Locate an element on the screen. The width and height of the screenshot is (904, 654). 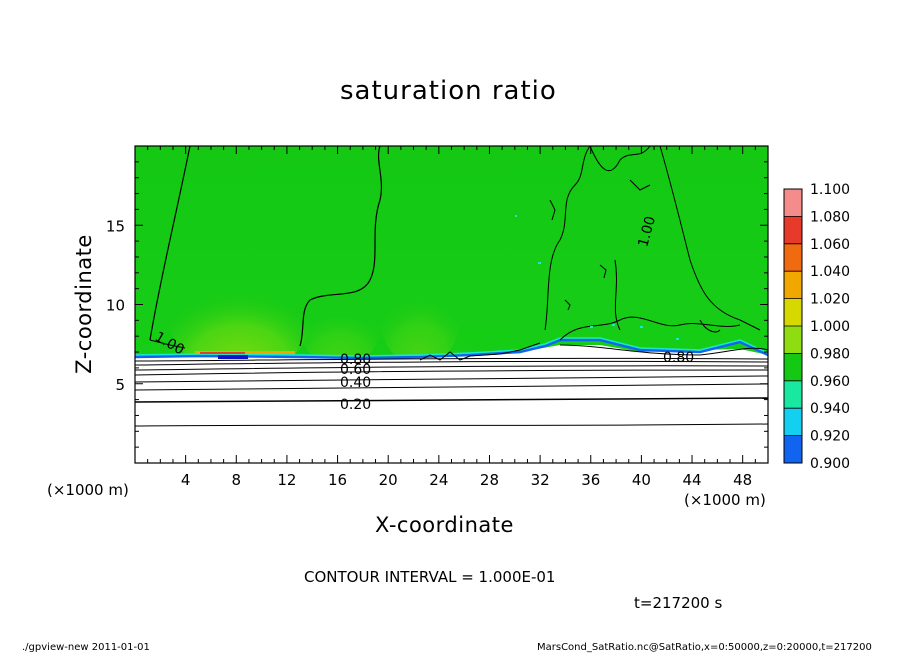
x-tick-label: 12 is located at coordinates (286, 480).